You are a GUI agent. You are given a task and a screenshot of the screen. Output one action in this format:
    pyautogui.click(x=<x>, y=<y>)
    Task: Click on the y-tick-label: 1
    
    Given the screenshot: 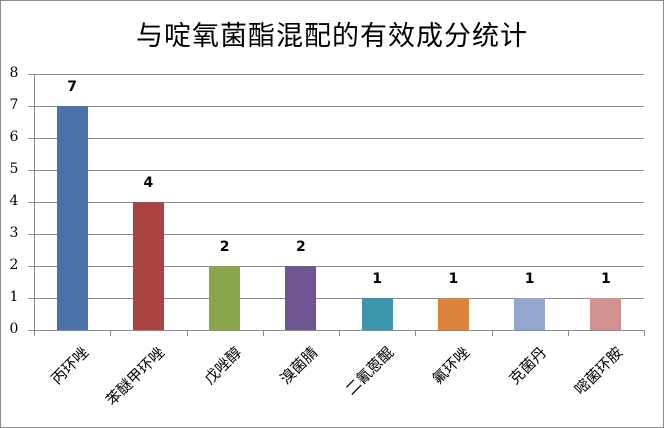 What is the action you would take?
    pyautogui.click(x=14, y=297)
    